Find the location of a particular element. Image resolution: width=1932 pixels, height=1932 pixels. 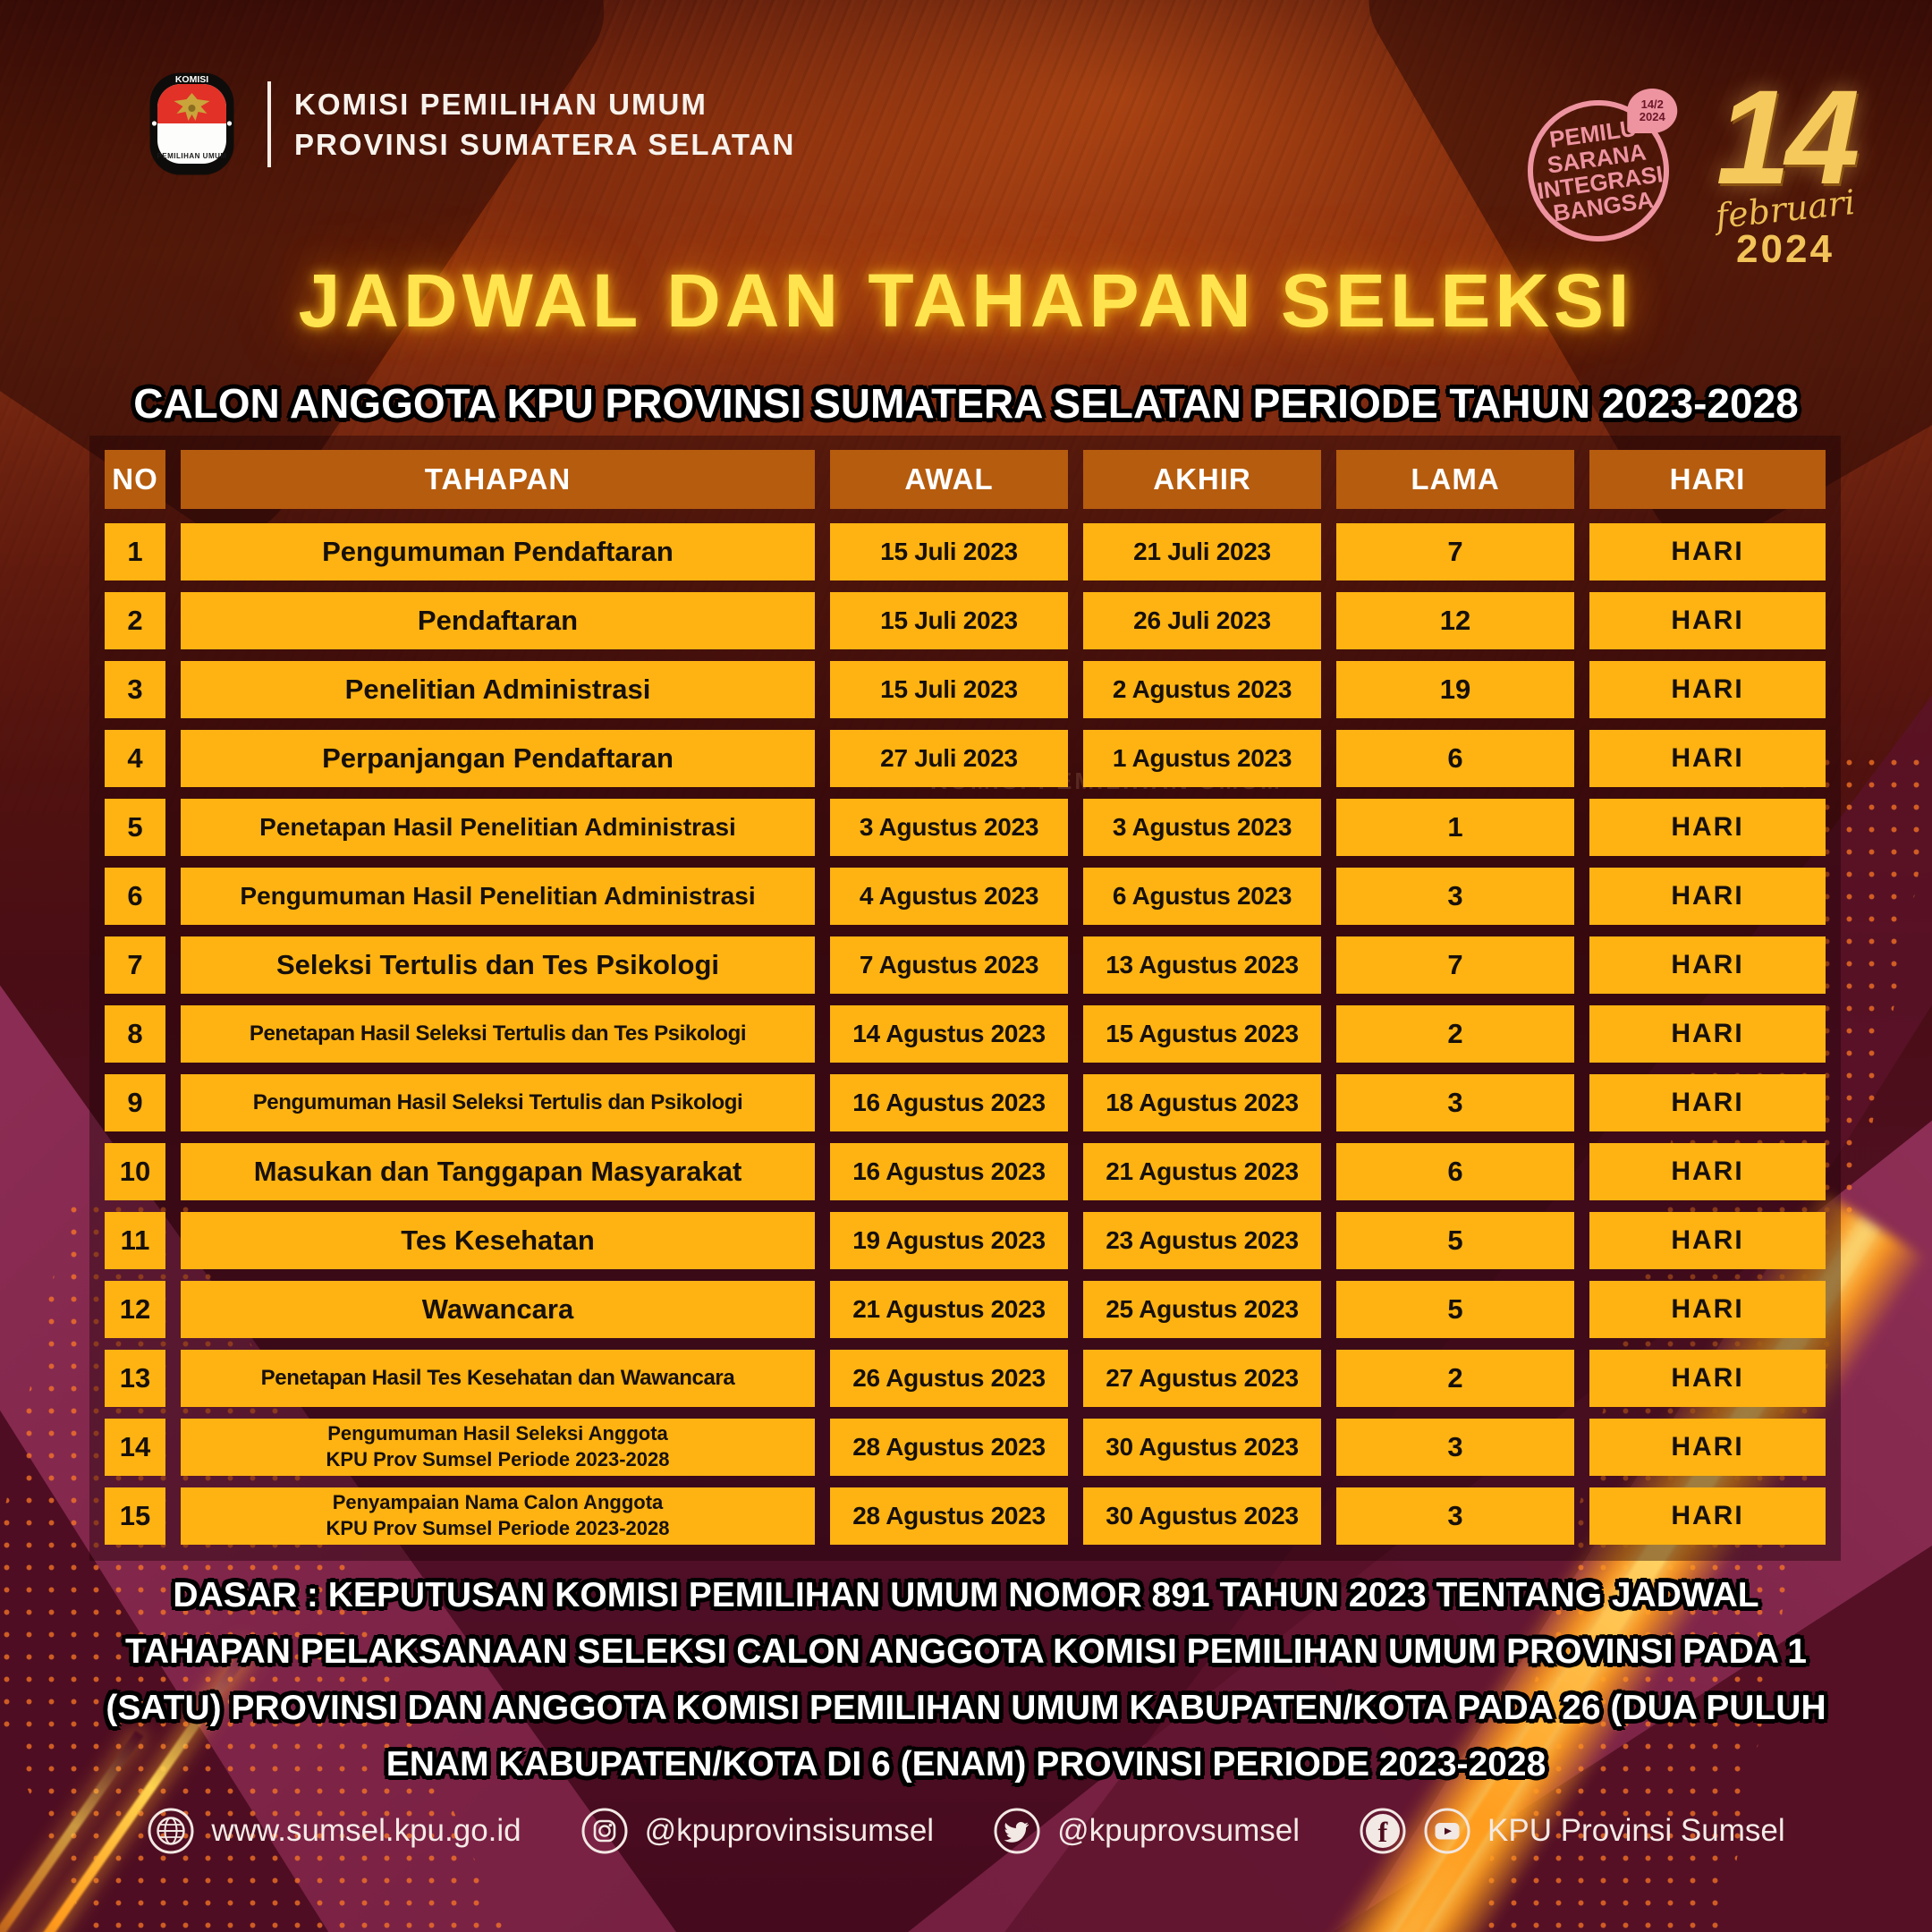

page-title: JADWAL DAN TAHAPAN SELEKSI is located at coordinates (966, 300).